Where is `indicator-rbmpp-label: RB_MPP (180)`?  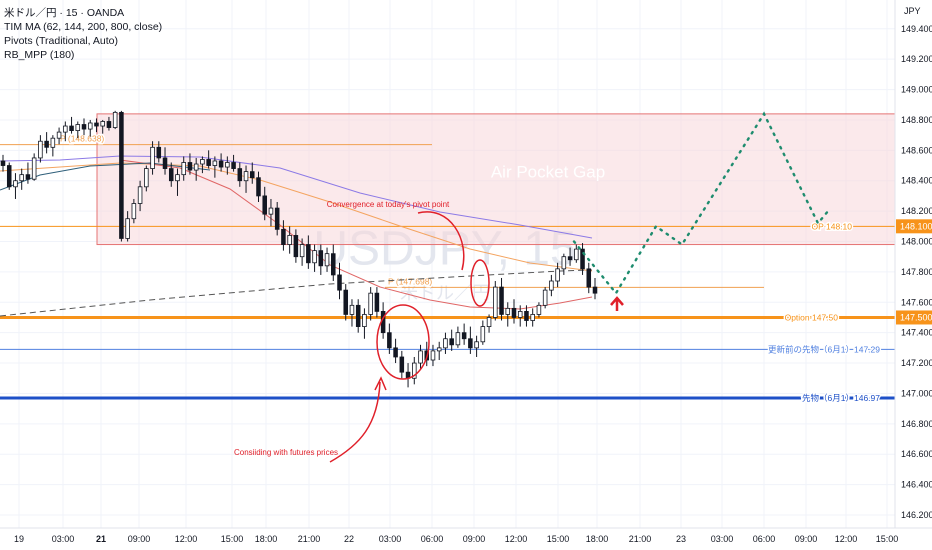 indicator-rbmpp-label: RB_MPP (180) is located at coordinates (39, 55).